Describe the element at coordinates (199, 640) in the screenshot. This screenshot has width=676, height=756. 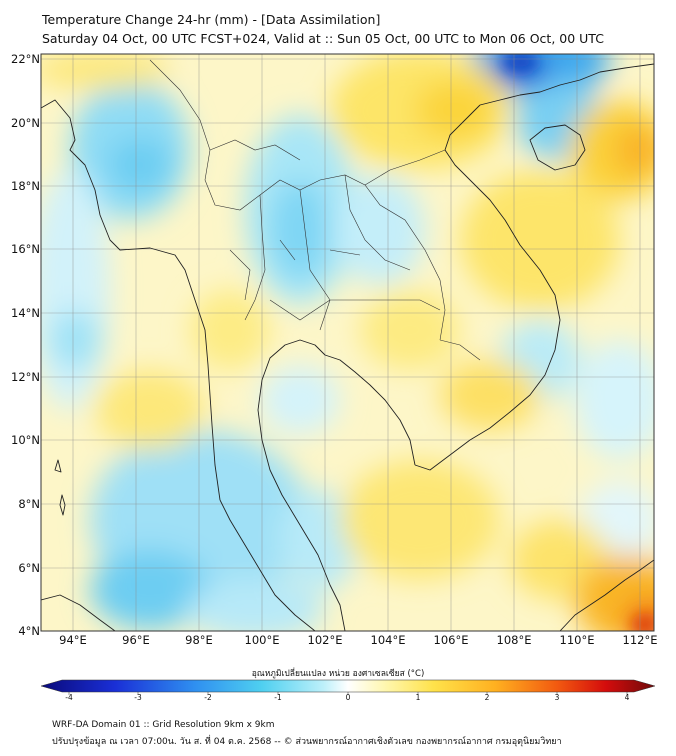
I see `lon-label: 98°E` at that location.